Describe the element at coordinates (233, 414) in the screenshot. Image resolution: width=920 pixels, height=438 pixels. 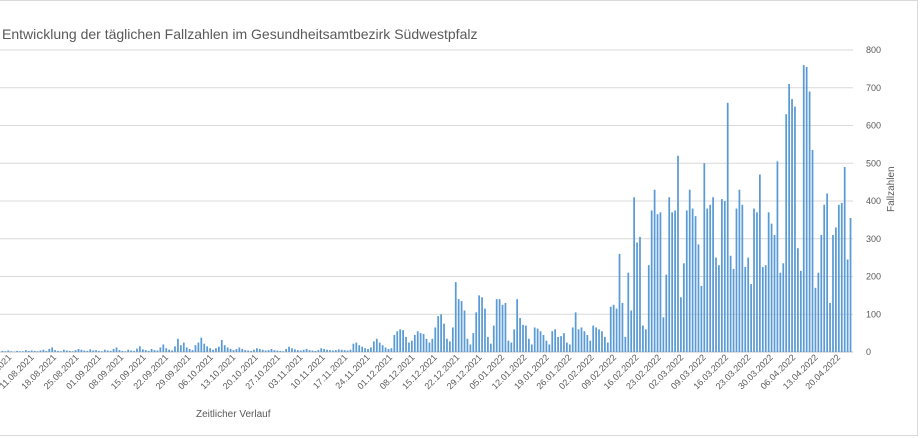
I see `x-axis-label: Zeitlicher Verlauf` at that location.